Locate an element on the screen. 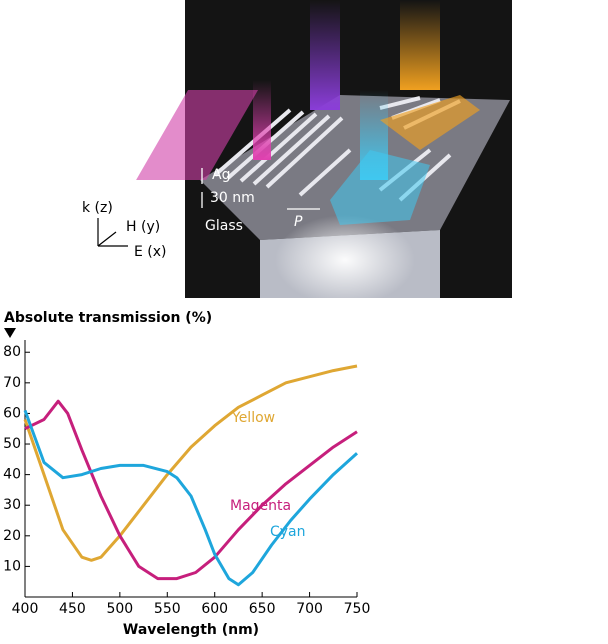  yellow-region is located at coordinates (430, 122).